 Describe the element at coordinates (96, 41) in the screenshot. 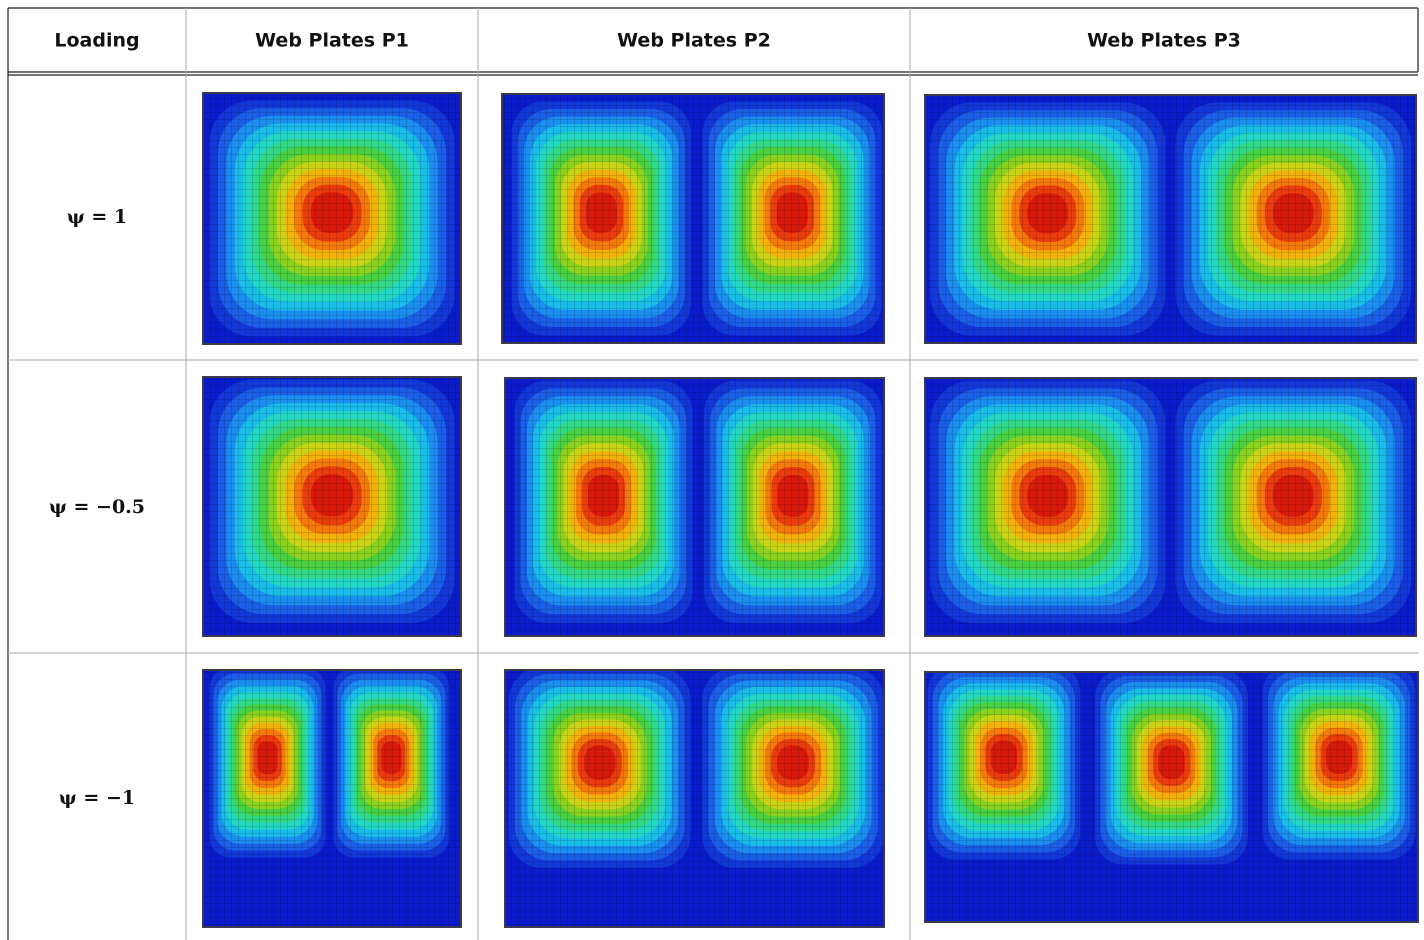

I see `header-cell: Loading` at that location.